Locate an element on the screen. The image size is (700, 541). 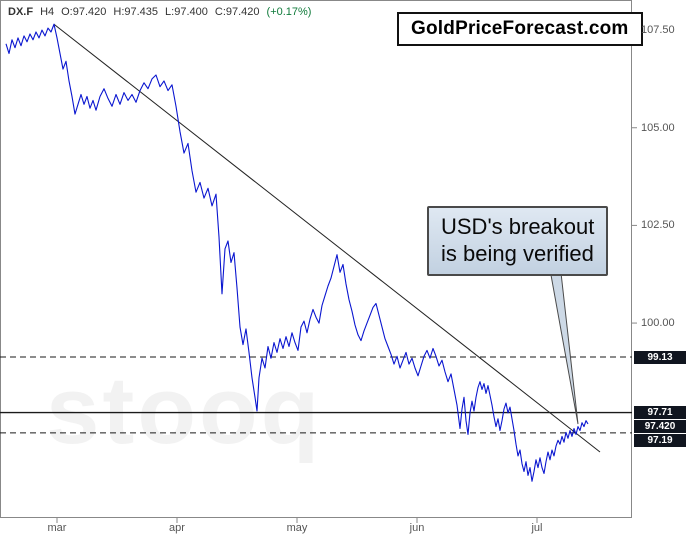
annotation-callout: USD's breakout is being verified is located at coordinates (518, 241).